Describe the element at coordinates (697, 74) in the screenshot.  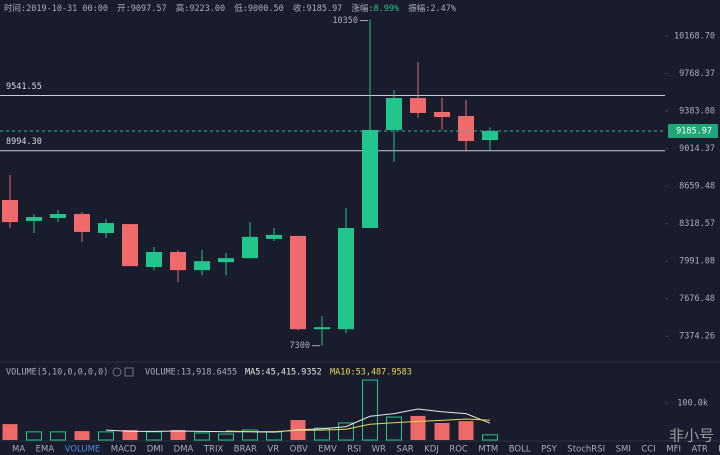
I see `y-tick-label: 9768.37` at that location.